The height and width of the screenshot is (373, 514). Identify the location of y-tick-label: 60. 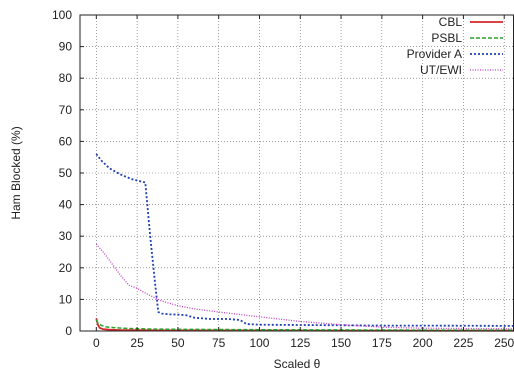
(66, 141).